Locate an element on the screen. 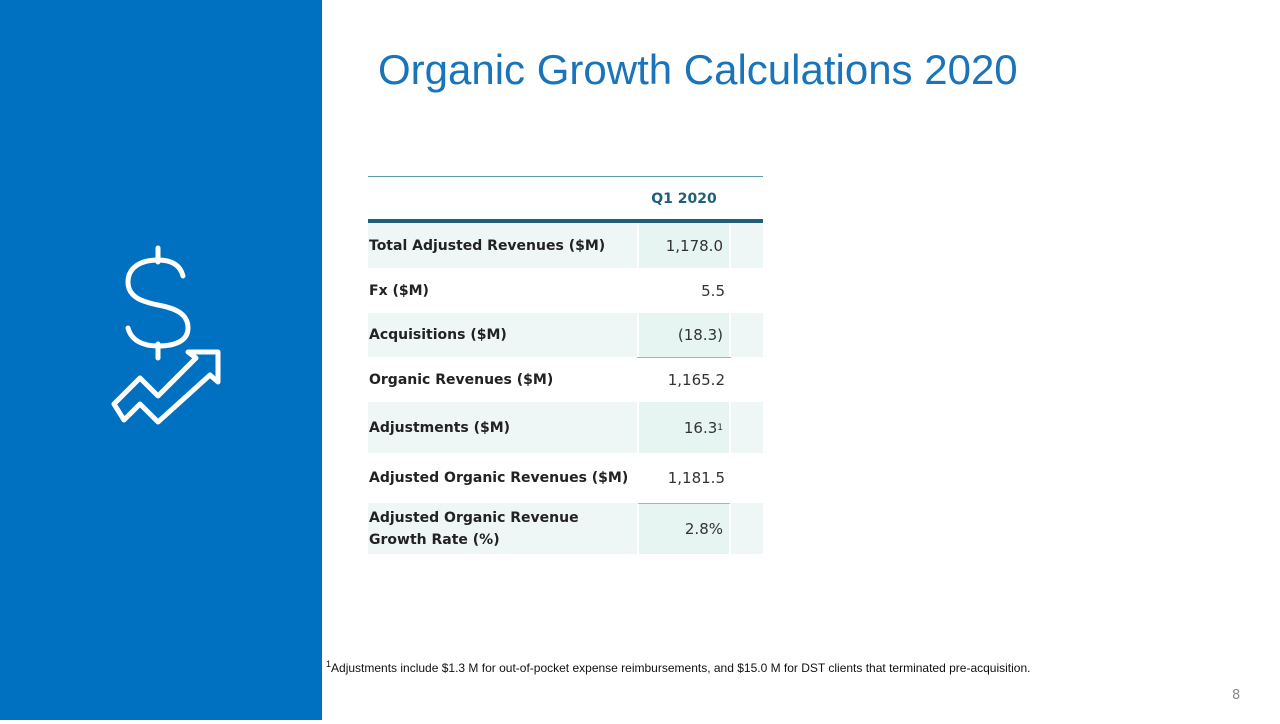 This screenshot has height=724, width=1280. slide-title: Organic Growth Calculations 2020 is located at coordinates (698, 69).